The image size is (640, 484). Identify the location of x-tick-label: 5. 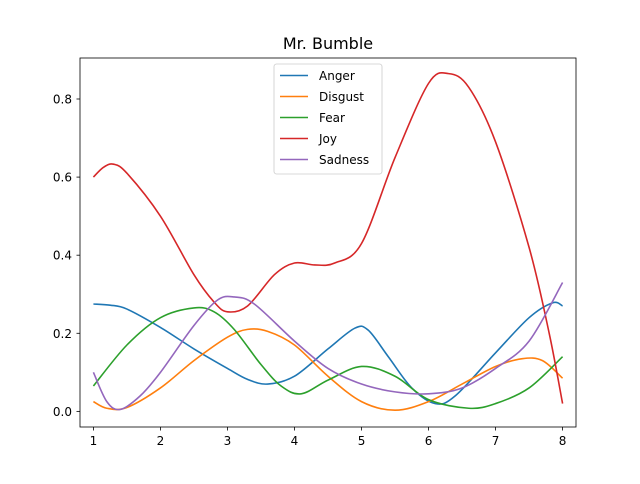
(362, 441).